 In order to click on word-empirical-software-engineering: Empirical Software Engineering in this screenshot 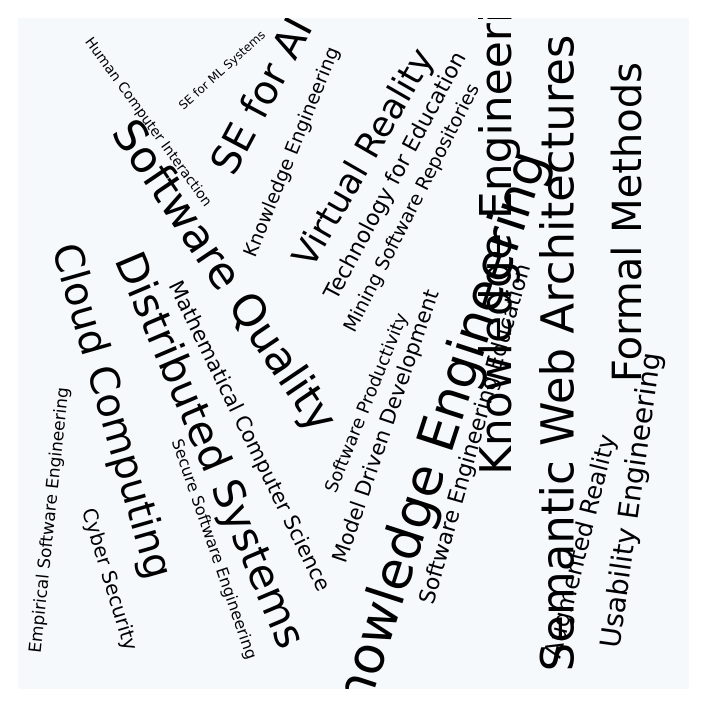, I will do `click(49, 520)`.